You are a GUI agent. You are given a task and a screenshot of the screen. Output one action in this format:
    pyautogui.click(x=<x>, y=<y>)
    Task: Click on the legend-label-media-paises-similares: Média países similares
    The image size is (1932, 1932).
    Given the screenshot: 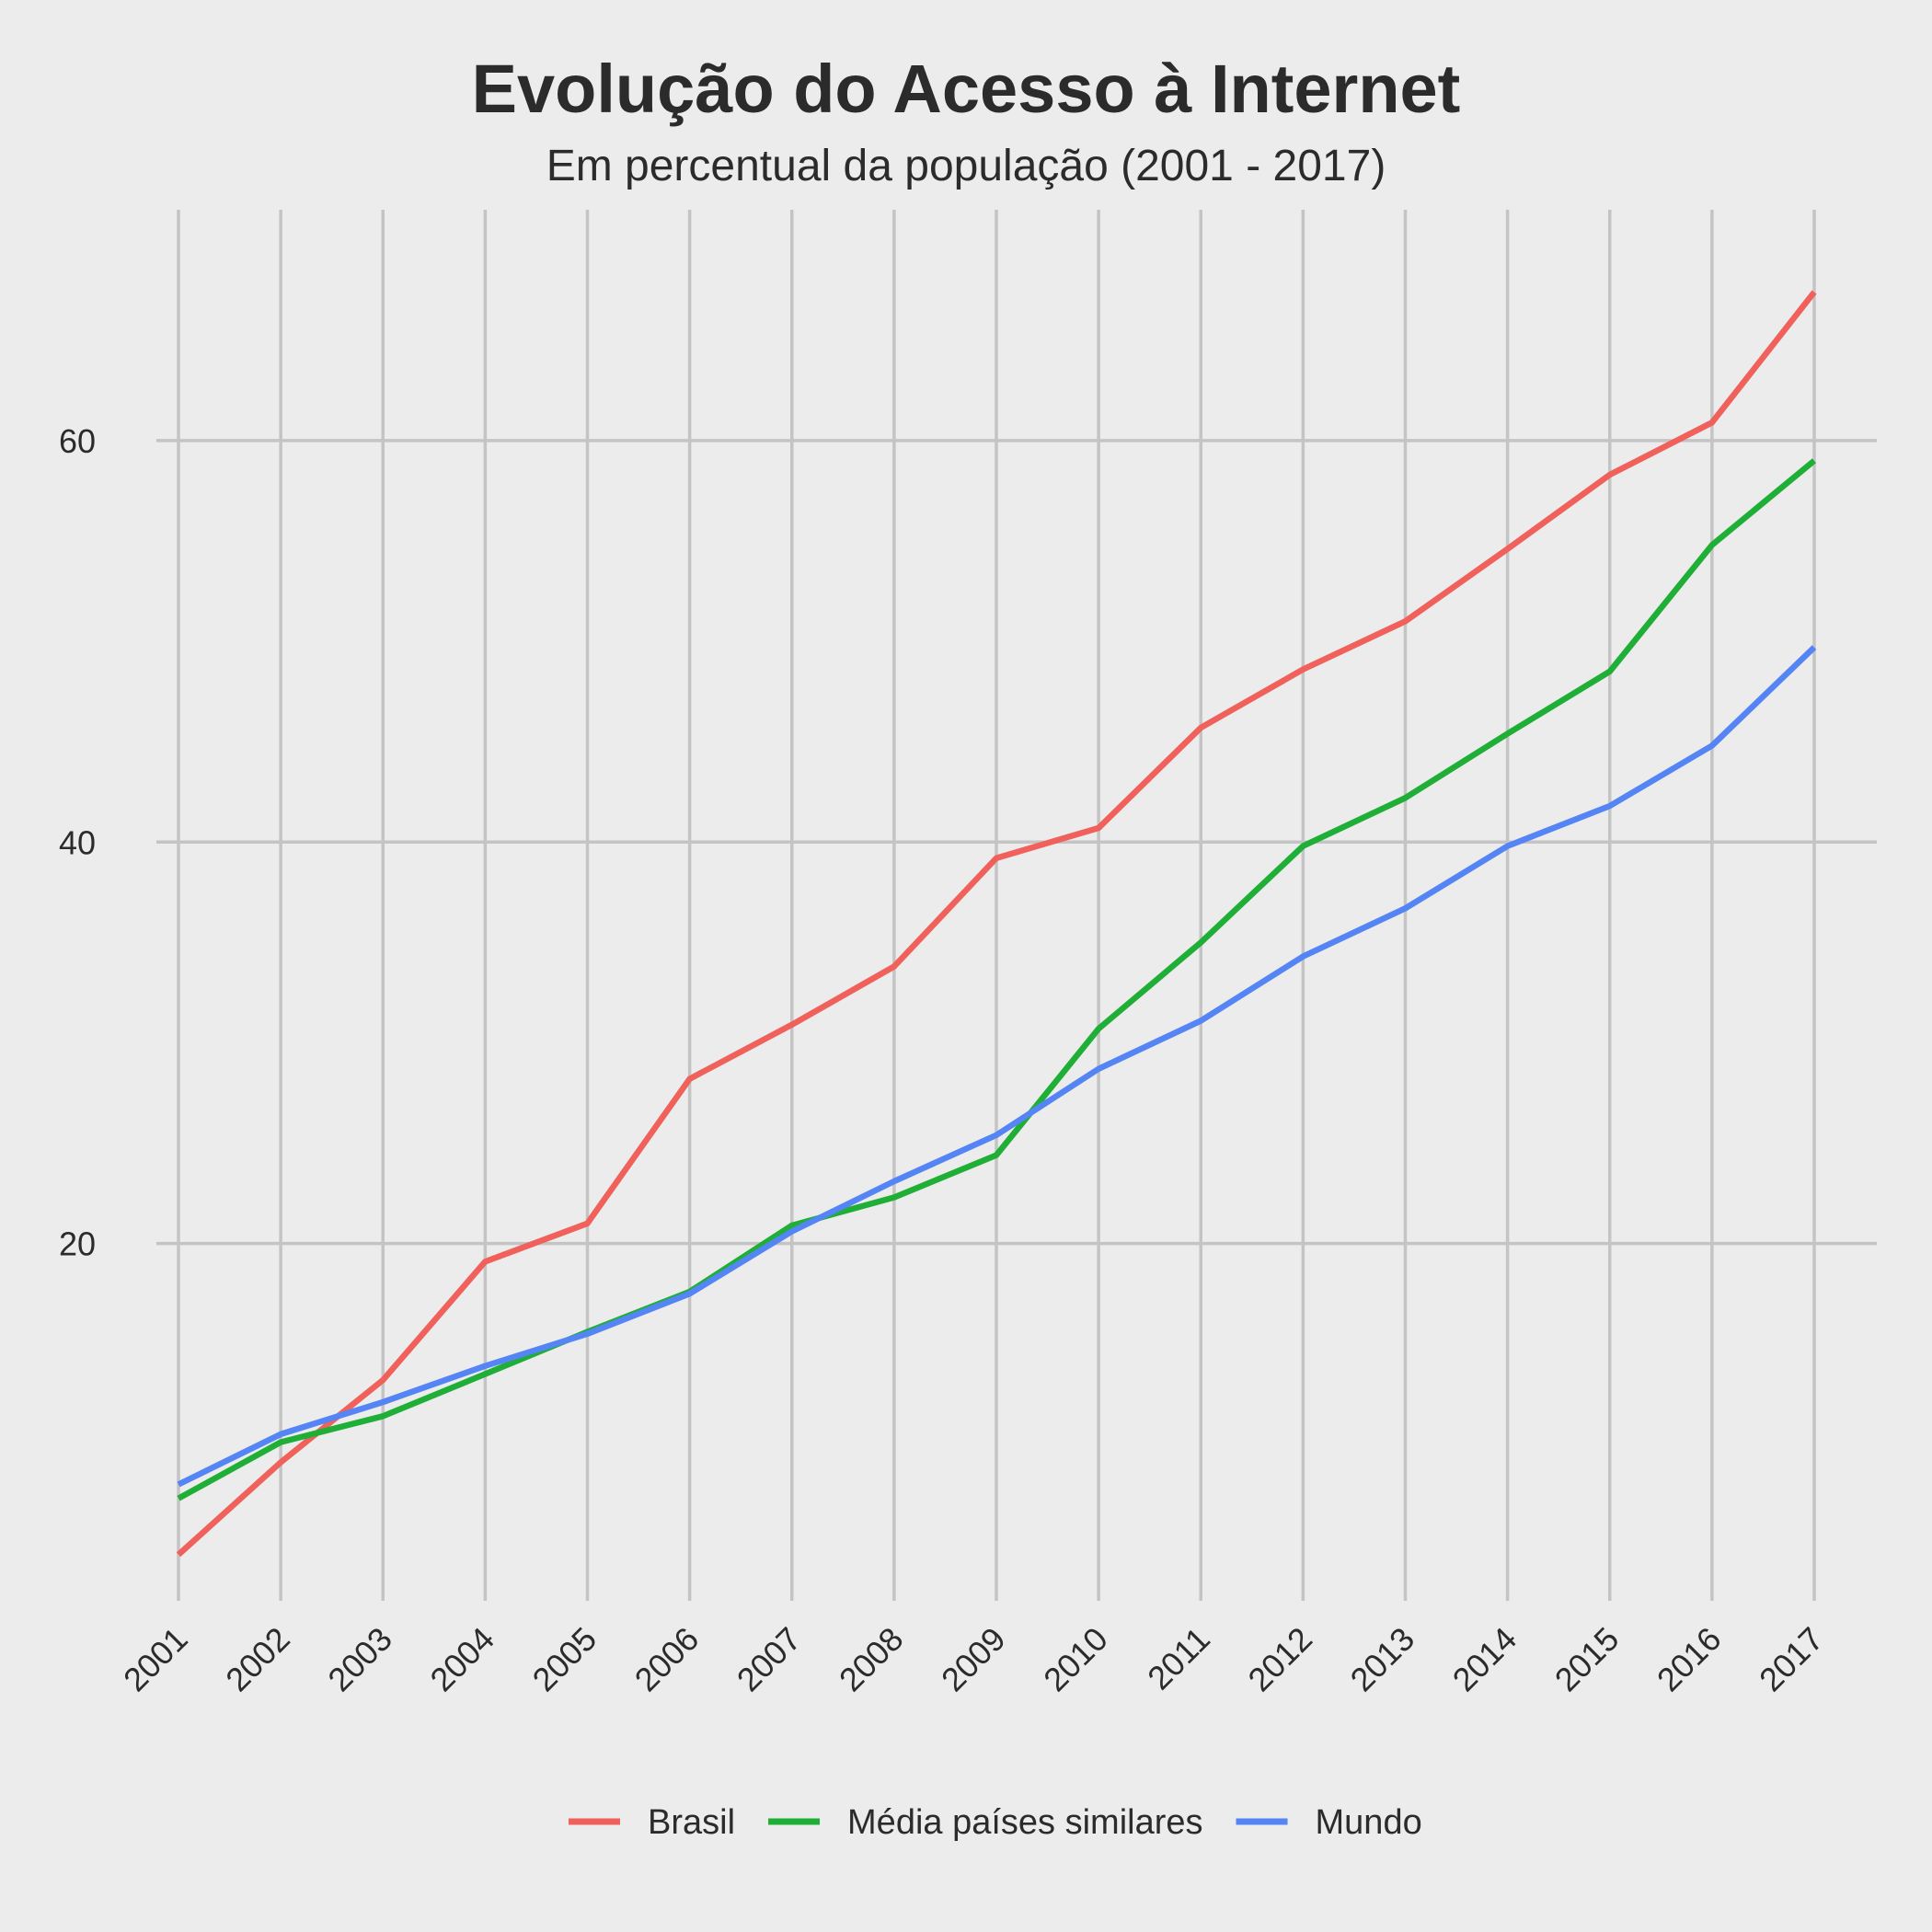 What is the action you would take?
    pyautogui.click(x=1024, y=1822)
    